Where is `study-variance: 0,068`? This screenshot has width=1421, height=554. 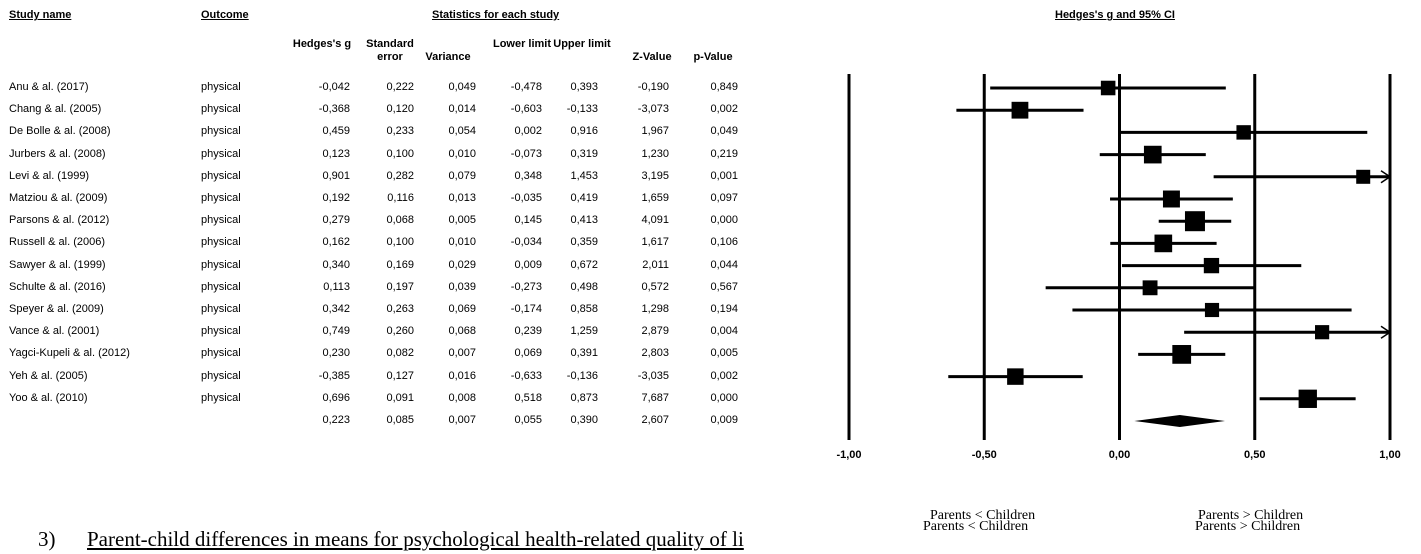 study-variance: 0,068 is located at coordinates (462, 331).